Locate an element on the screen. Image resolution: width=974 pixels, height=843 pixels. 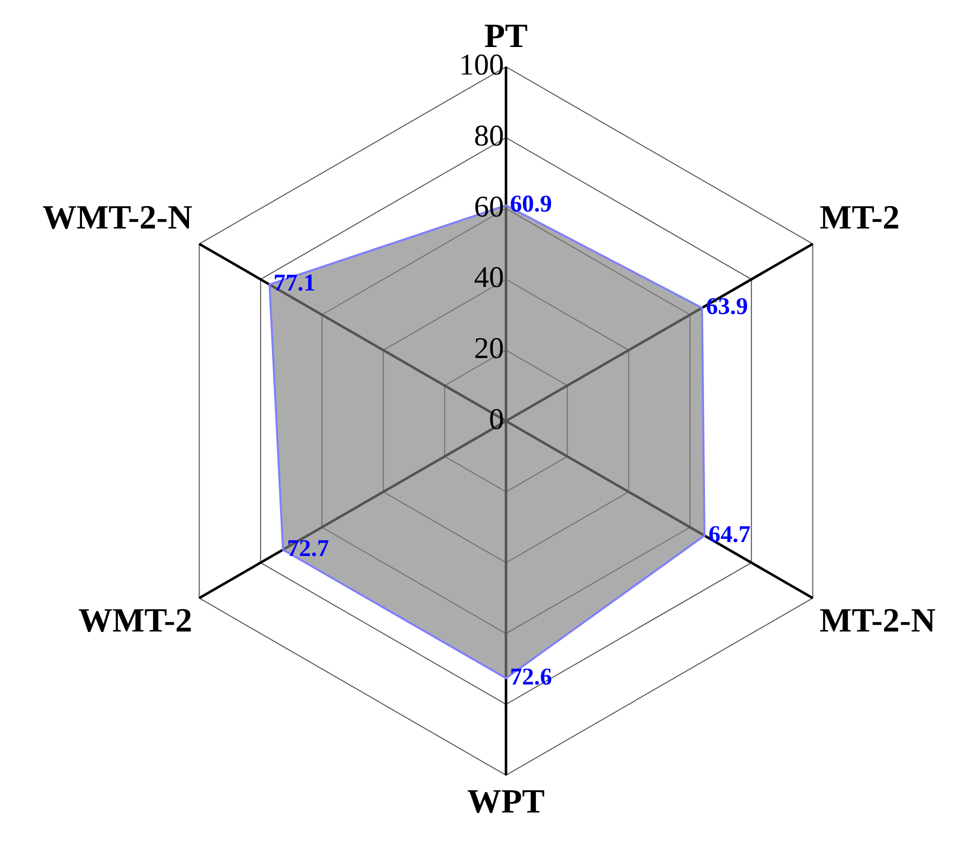
data-label: 60.9 is located at coordinates (531, 204).